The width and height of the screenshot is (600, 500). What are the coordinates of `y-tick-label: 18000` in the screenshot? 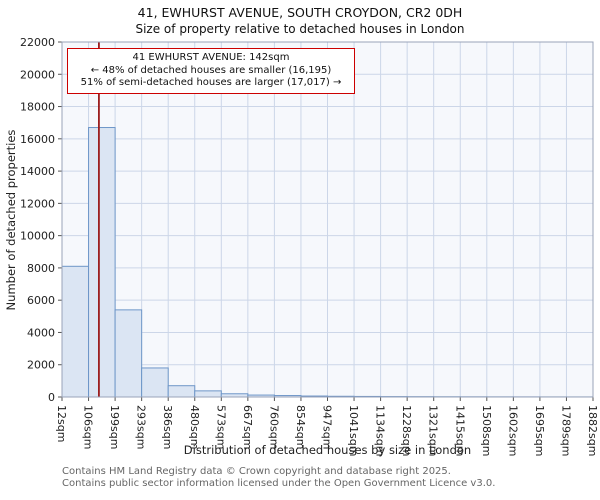 It's located at (37, 107).